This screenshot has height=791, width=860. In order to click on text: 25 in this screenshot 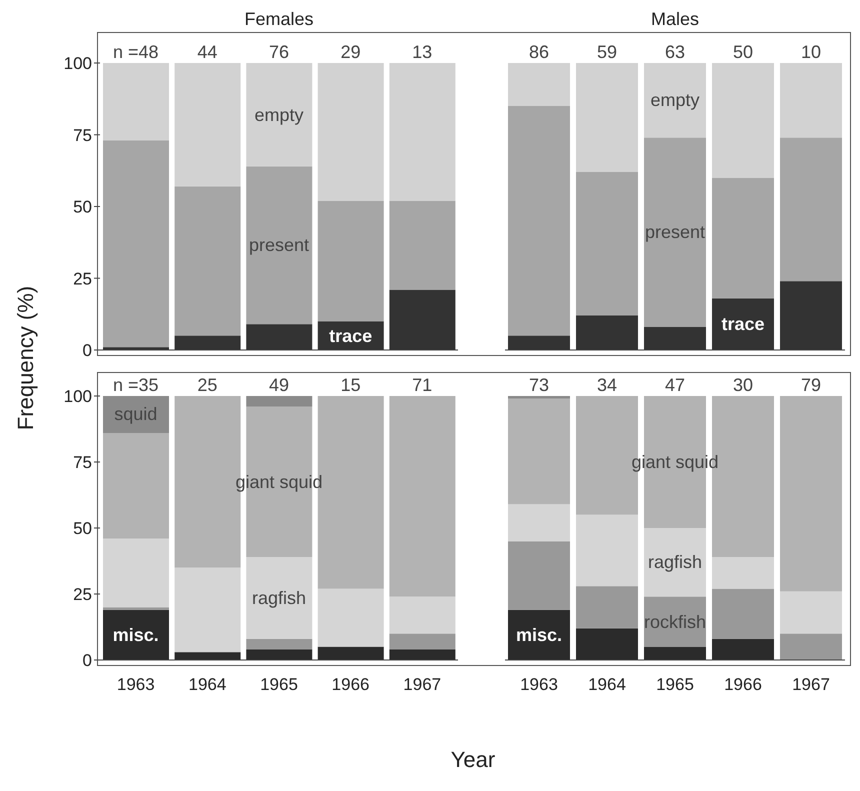, I will do `click(207, 385)`.